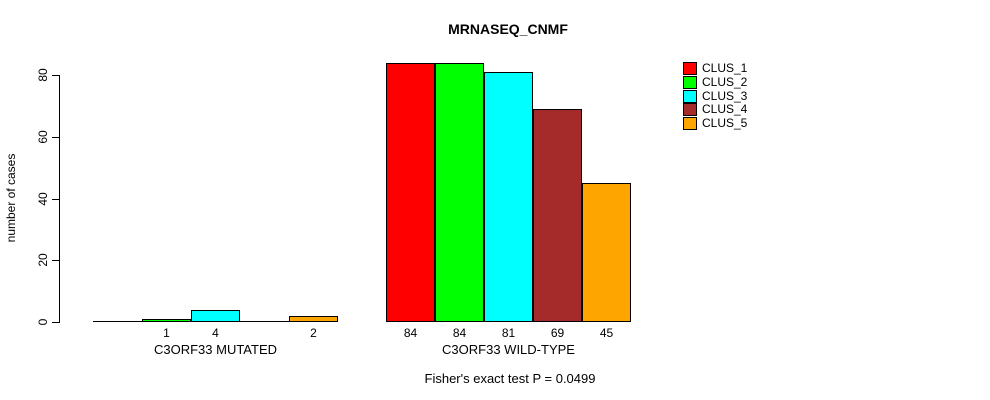 This screenshot has width=990, height=400. I want to click on y-axis-label: number of cases, so click(11, 198).